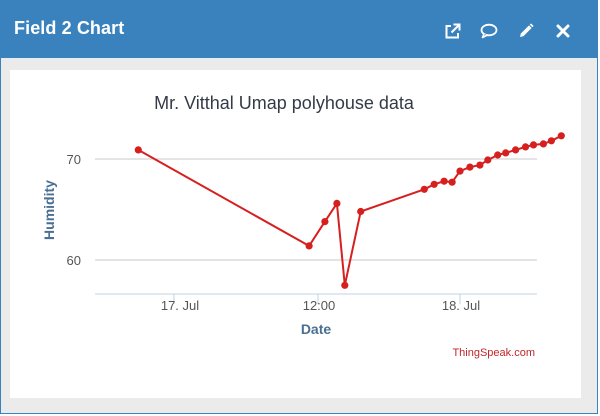 This screenshot has height=416, width=600. I want to click on widget-title: Field 2 Chart, so click(69, 28).